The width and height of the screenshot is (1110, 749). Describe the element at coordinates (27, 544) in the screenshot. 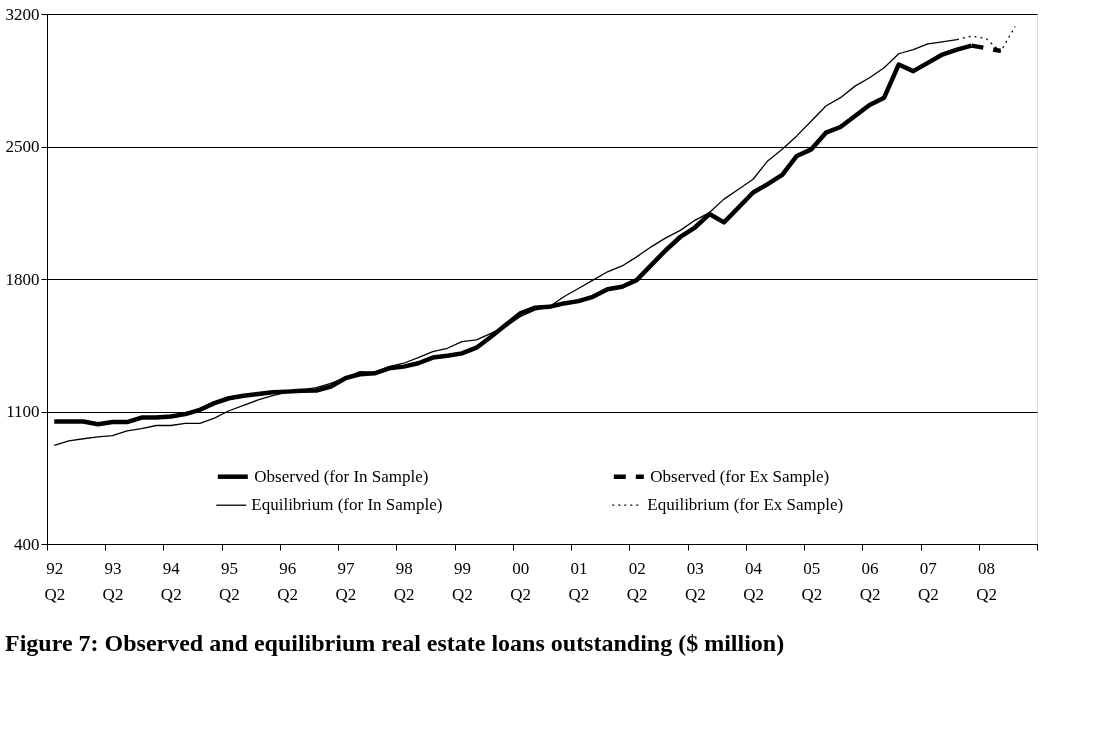

I see `y-tick-label: 400` at that location.